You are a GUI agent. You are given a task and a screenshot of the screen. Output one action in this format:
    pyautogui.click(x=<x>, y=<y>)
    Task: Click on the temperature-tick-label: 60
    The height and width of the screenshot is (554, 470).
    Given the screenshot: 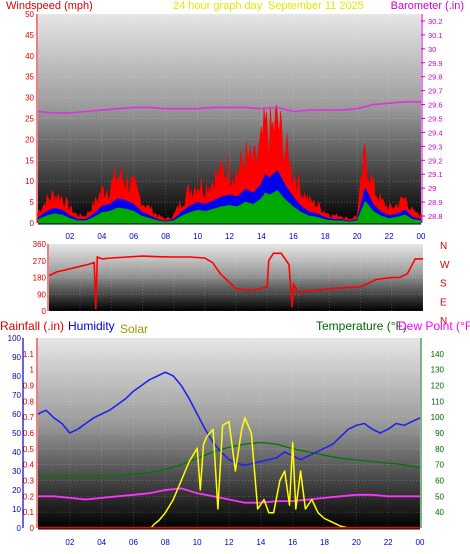 What is the action you would take?
    pyautogui.click(x=439, y=481)
    